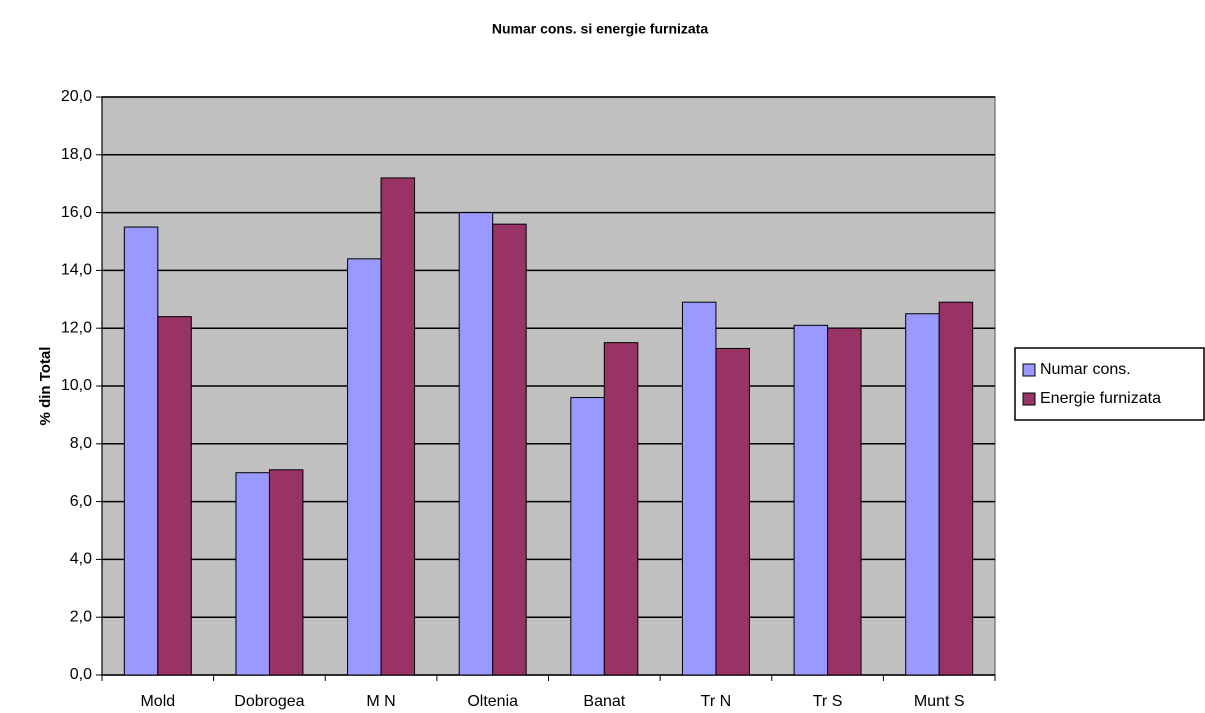 The image size is (1205, 713). Describe the element at coordinates (76, 154) in the screenshot. I see `y-tick-label: 18,0` at that location.